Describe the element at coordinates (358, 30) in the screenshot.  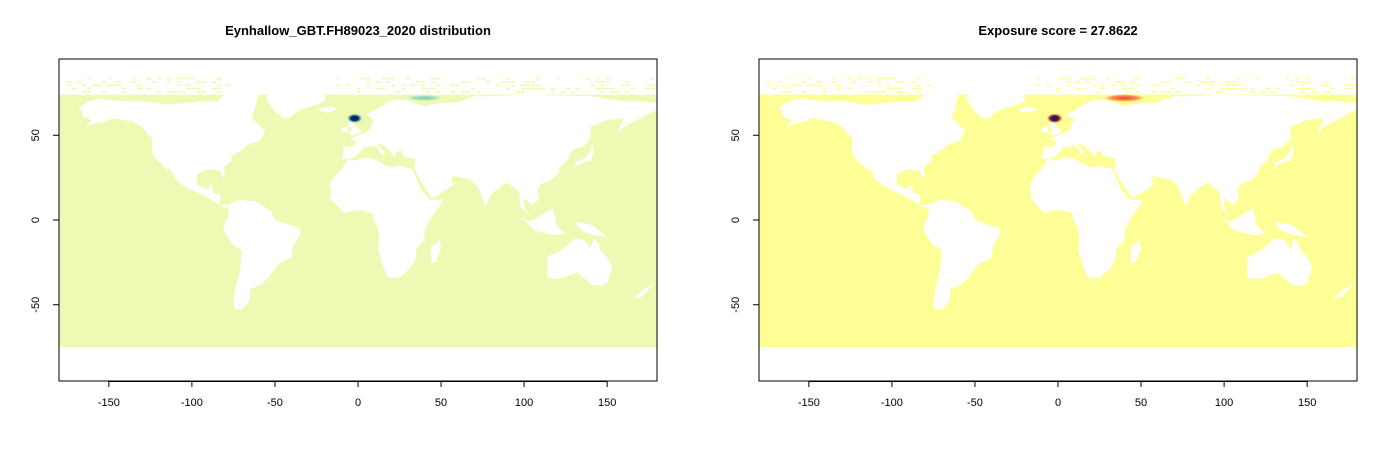
I see `chart-title: Eynhallow_GBT.FH89023_2020 distribution` at that location.